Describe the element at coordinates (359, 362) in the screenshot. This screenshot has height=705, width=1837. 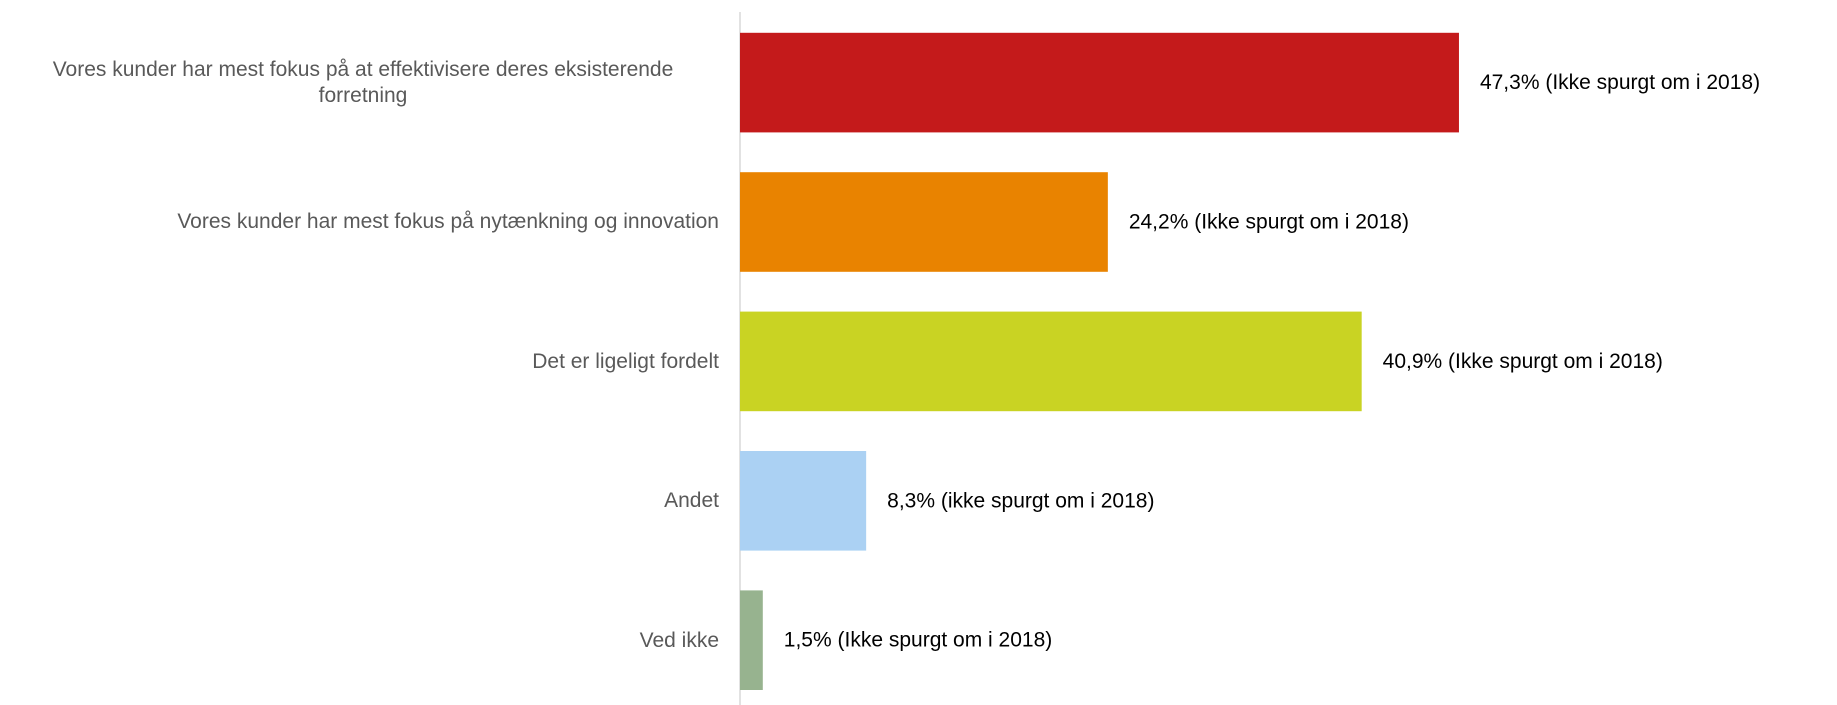
I see `category-label-box: Det er ligeligt fordelt` at that location.